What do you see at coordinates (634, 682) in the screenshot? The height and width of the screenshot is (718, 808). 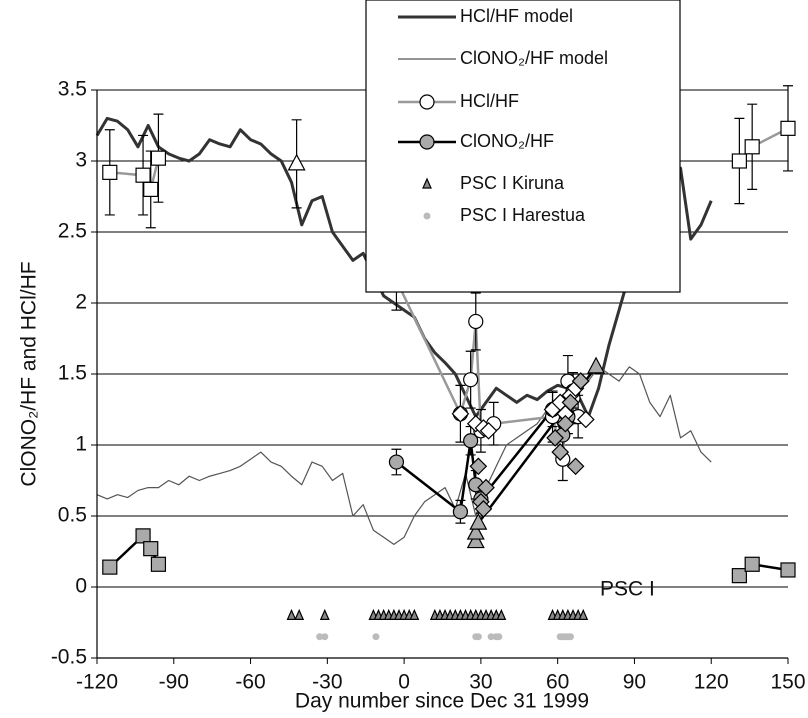 I see `x-tick-label: 90` at bounding box center [634, 682].